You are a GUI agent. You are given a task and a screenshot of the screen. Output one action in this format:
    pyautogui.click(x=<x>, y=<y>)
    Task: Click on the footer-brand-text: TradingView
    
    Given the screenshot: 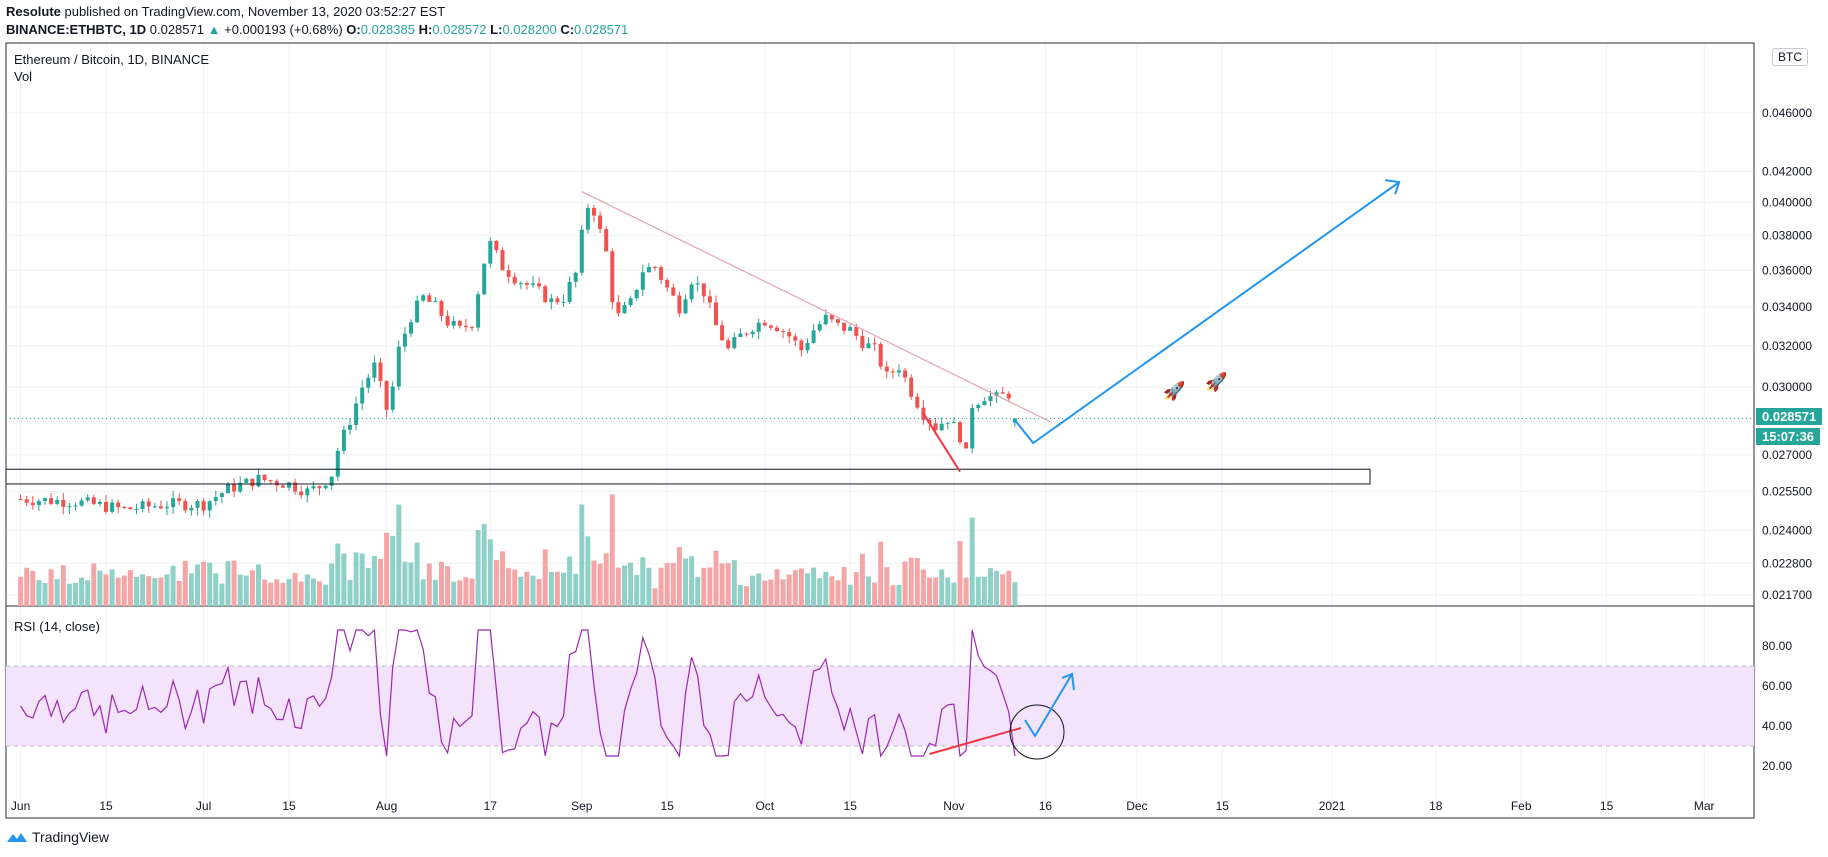 What is the action you would take?
    pyautogui.click(x=71, y=837)
    